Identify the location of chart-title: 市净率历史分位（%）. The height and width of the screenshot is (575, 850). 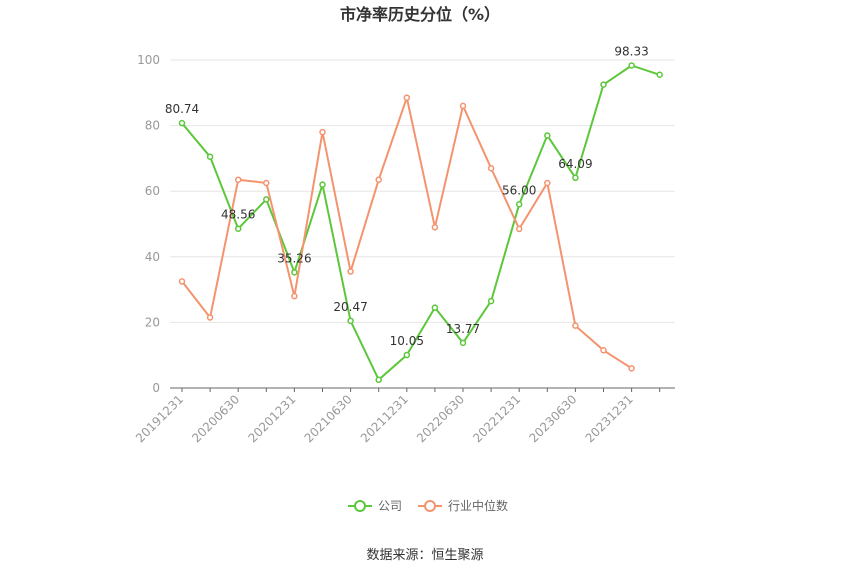
(420, 14).